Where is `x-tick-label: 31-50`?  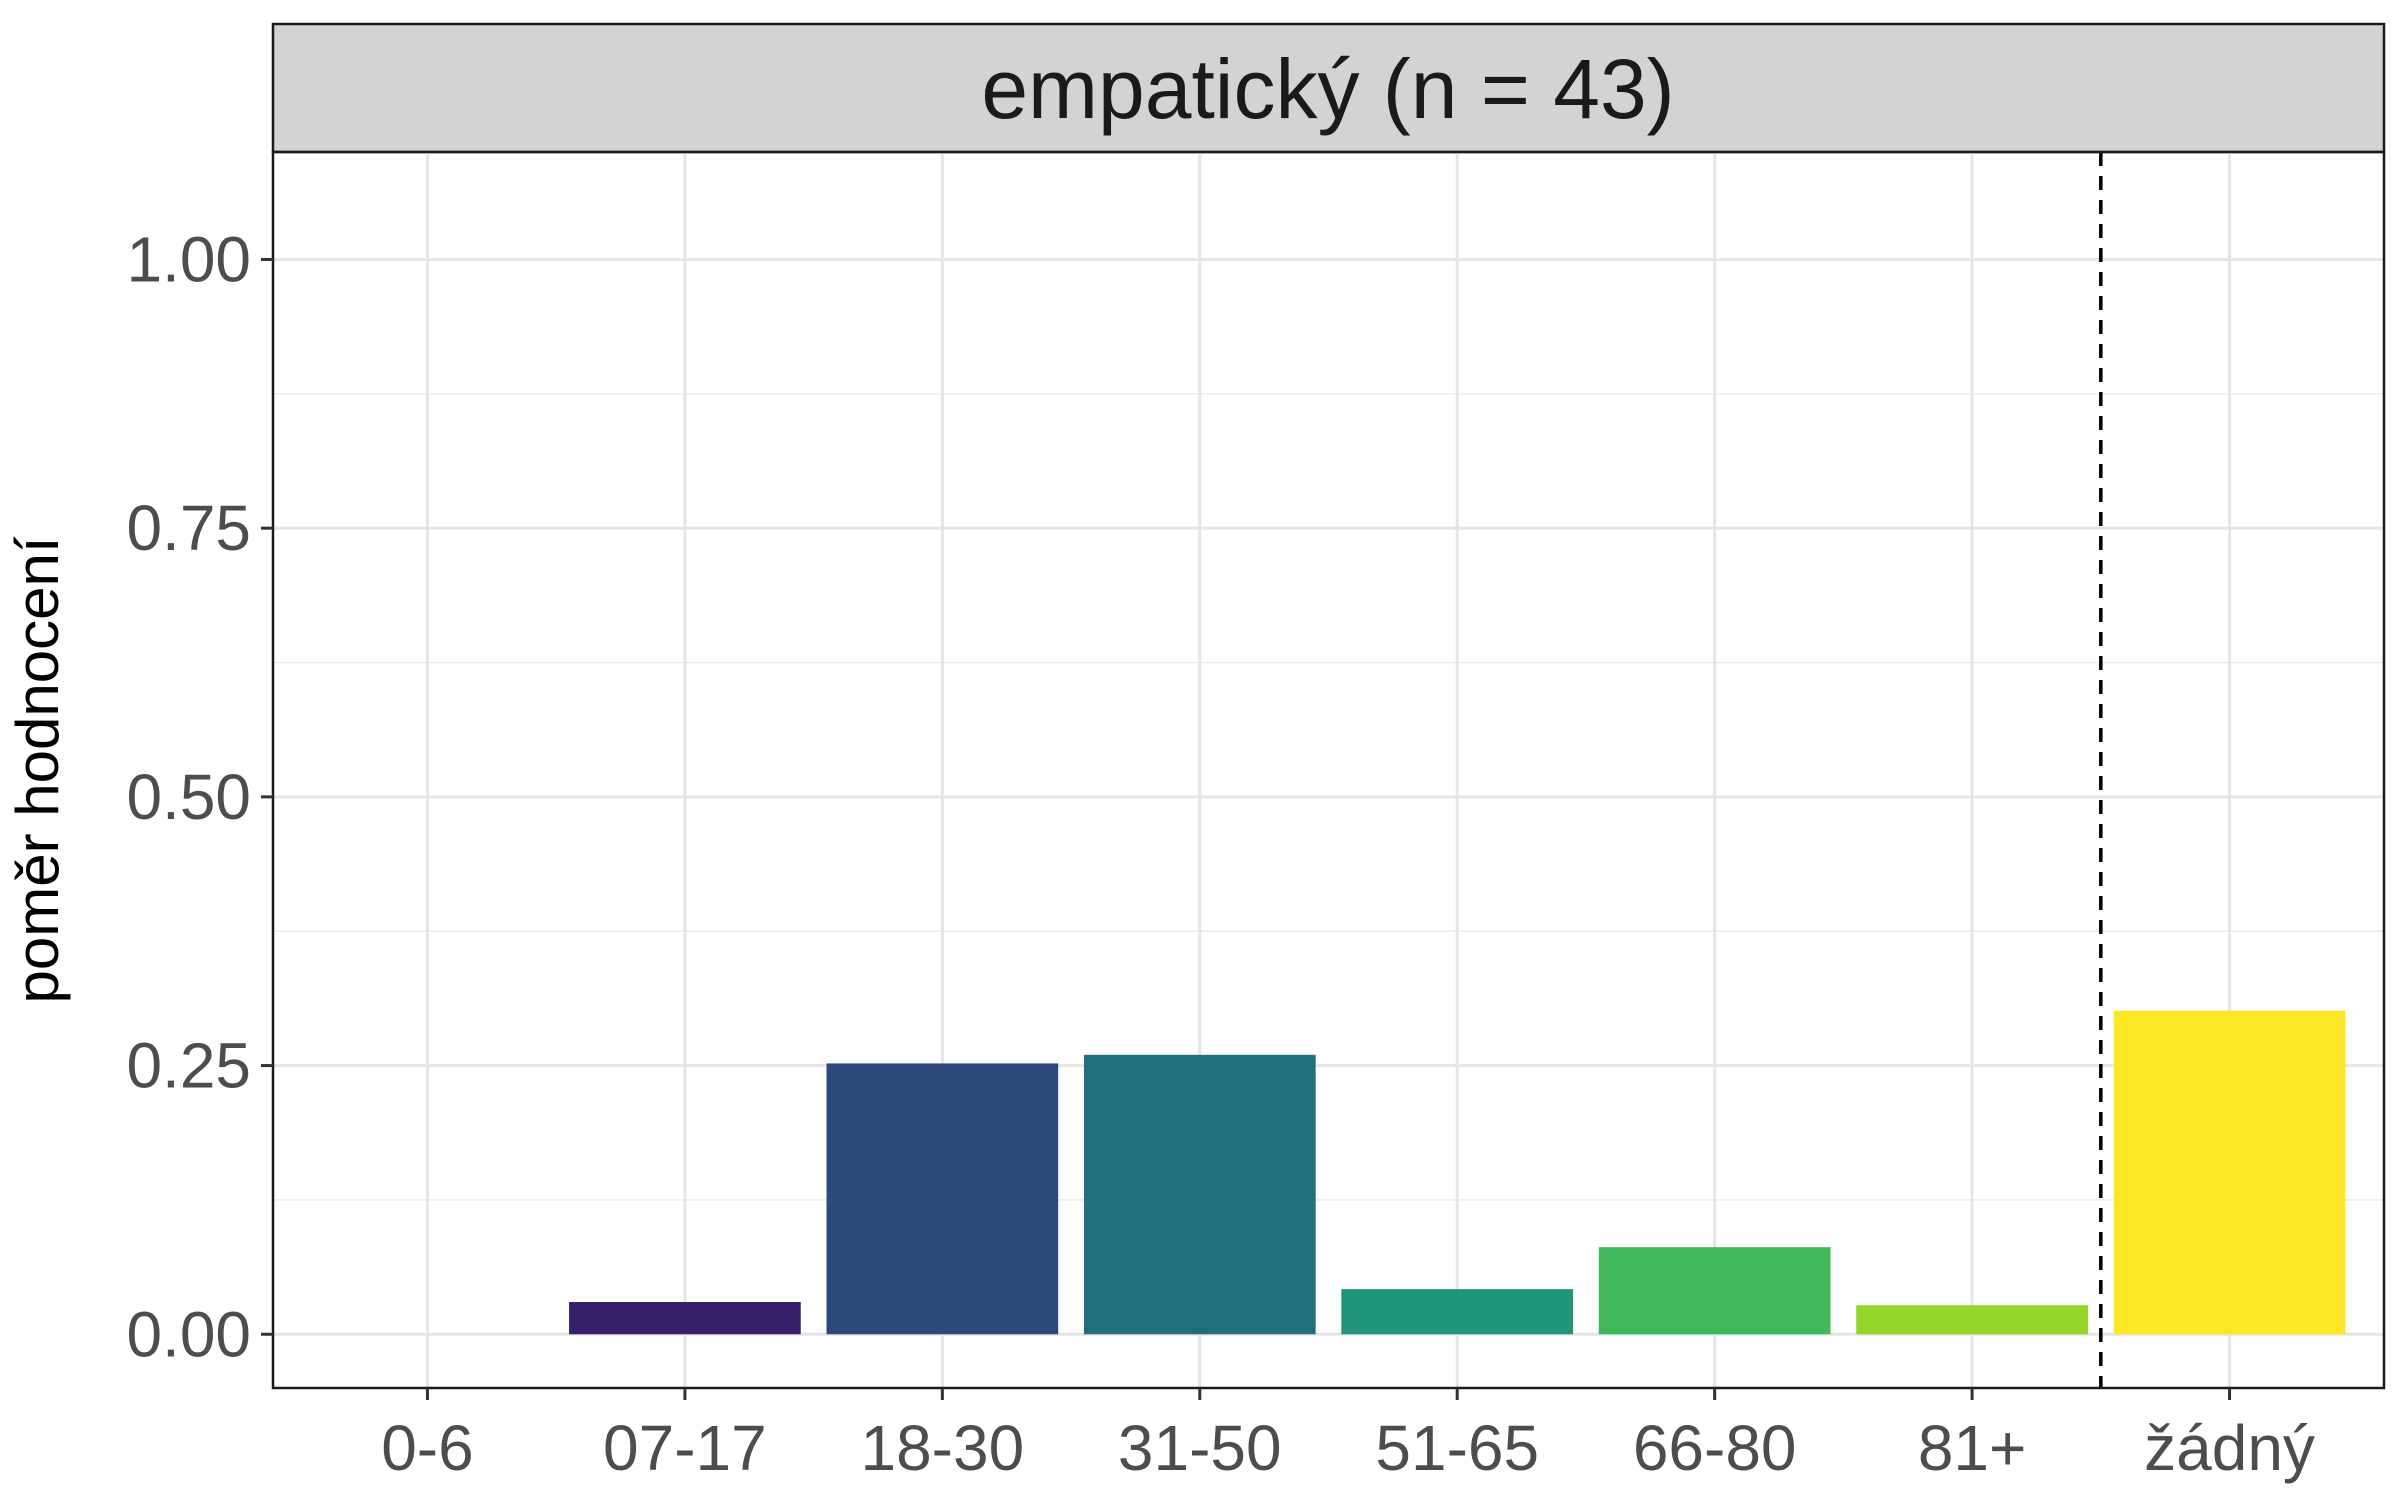 x-tick-label: 31-50 is located at coordinates (1200, 1448).